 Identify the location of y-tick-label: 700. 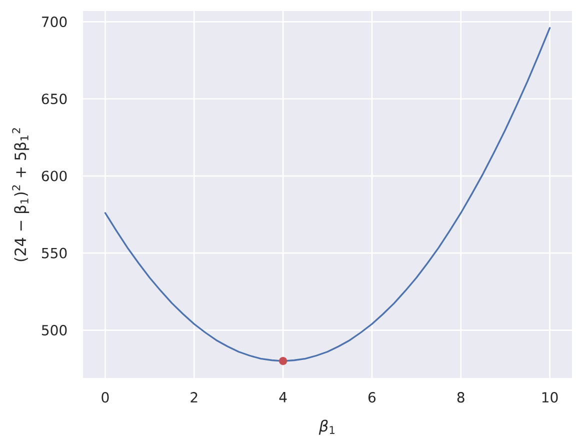
(54, 22).